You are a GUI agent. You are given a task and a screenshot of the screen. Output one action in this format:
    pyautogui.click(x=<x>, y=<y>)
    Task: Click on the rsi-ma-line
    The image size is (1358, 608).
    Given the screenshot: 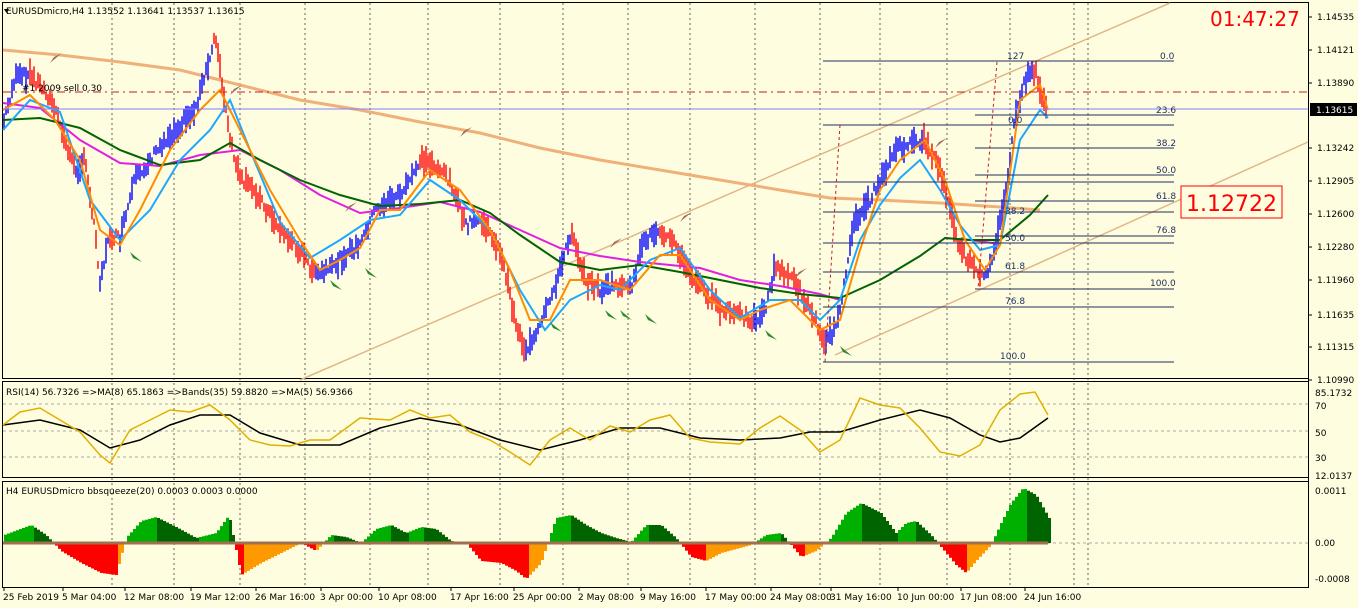 What is the action you would take?
    pyautogui.click(x=525, y=430)
    